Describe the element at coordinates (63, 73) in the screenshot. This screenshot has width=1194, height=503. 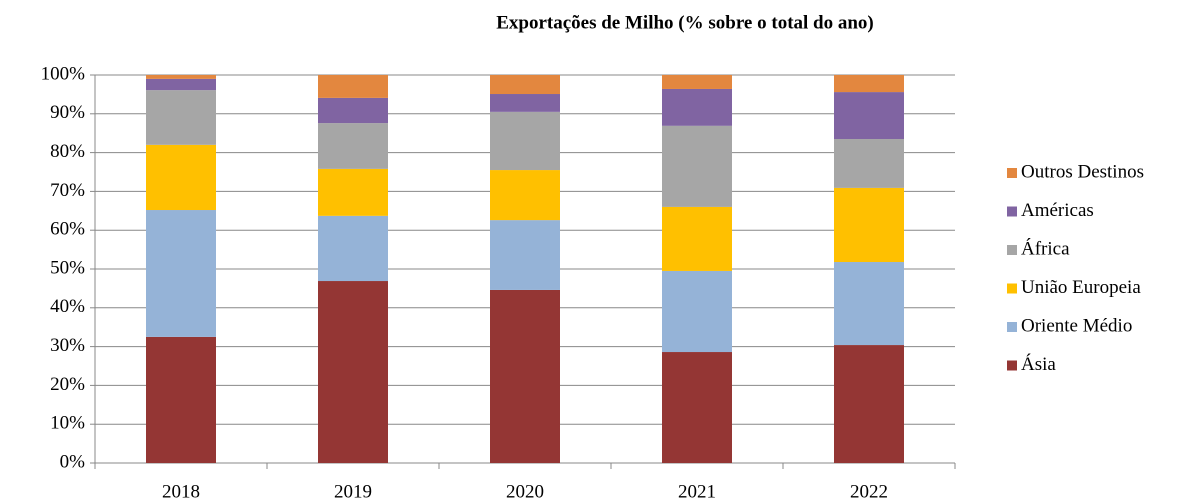
I see `y-tick-label: 100%` at that location.